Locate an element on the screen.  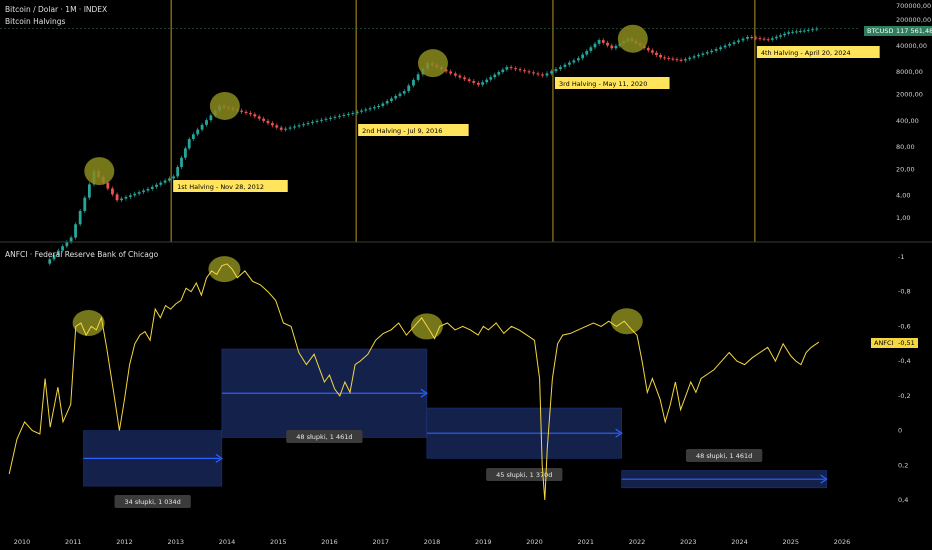
x-tick-label: 2017 is located at coordinates (380, 542).